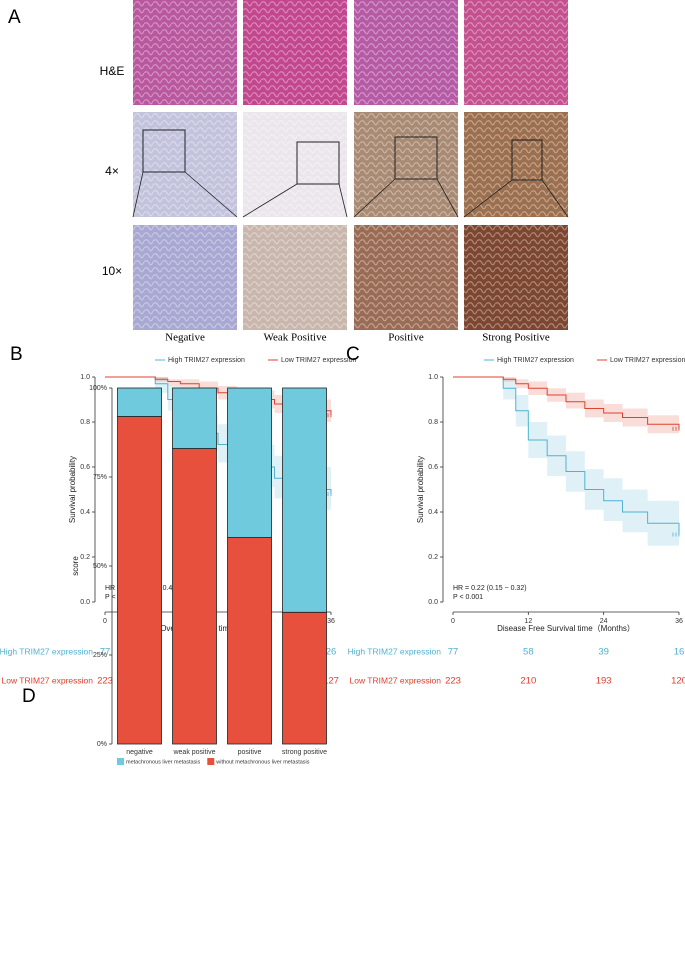  Describe the element at coordinates (218, 447) in the screenshot. I see `confidence-band` at that location.